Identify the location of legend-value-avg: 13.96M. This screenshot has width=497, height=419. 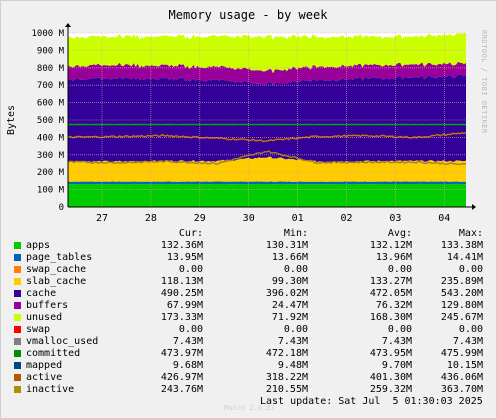
(393, 257).